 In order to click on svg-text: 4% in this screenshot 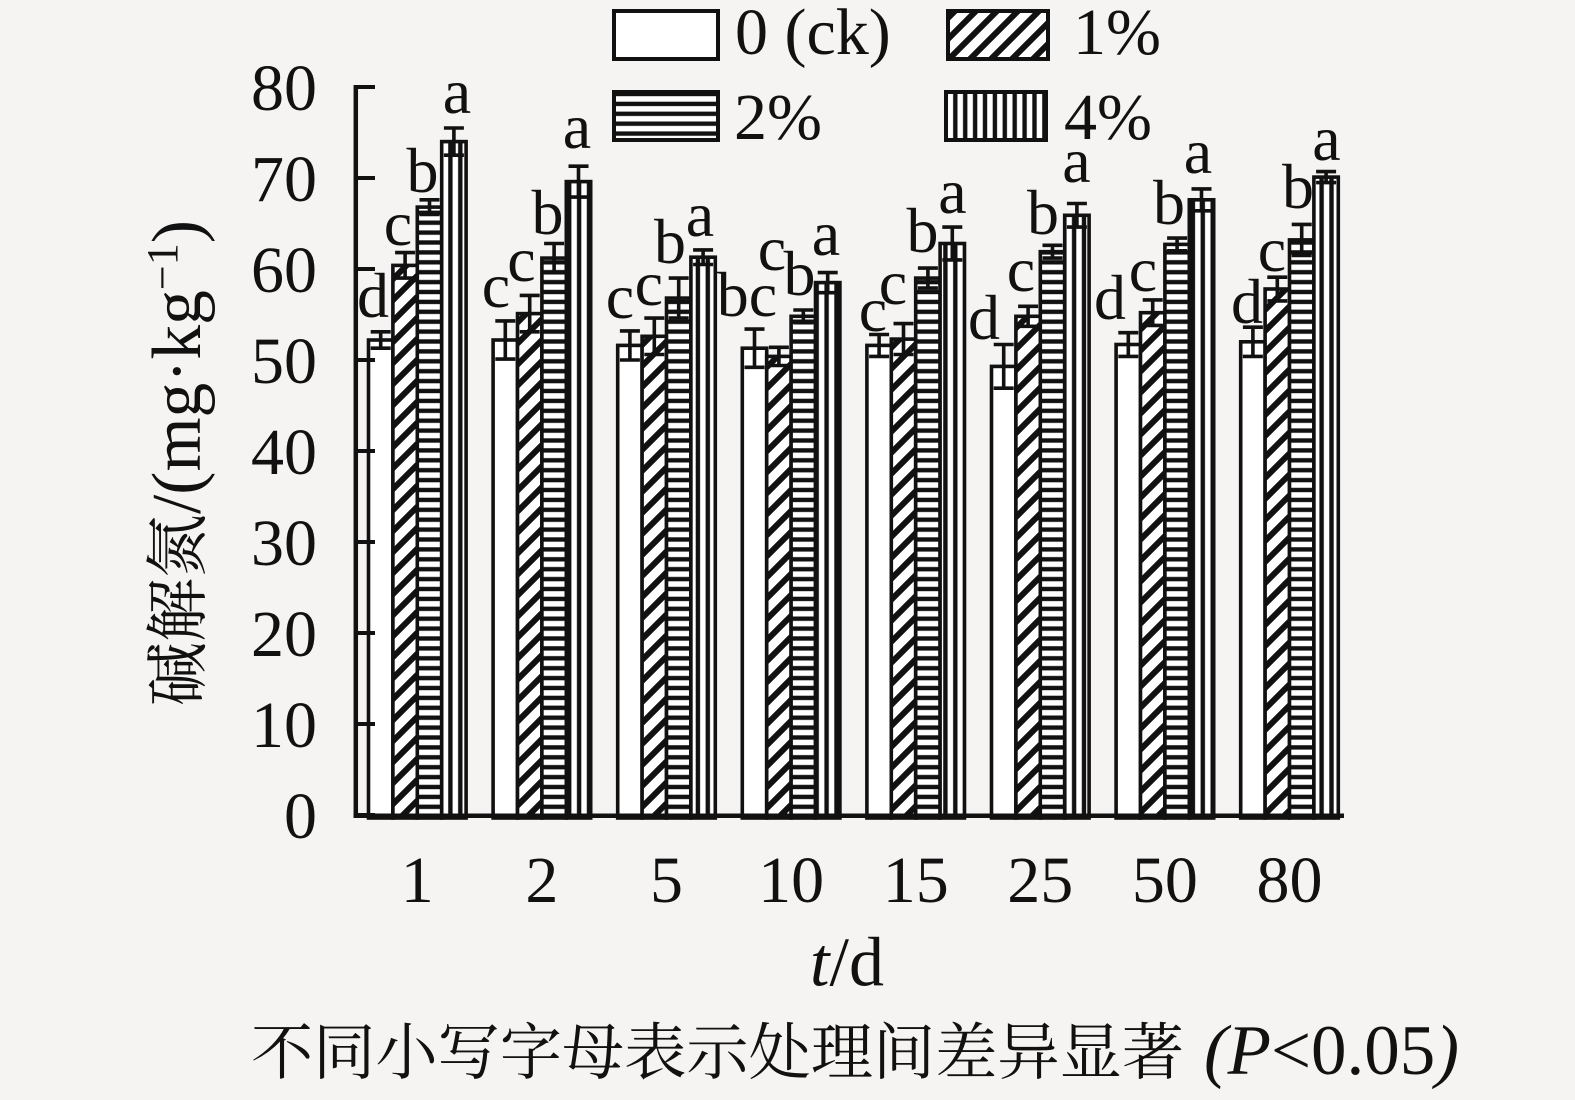, I will do `click(1108, 117)`.